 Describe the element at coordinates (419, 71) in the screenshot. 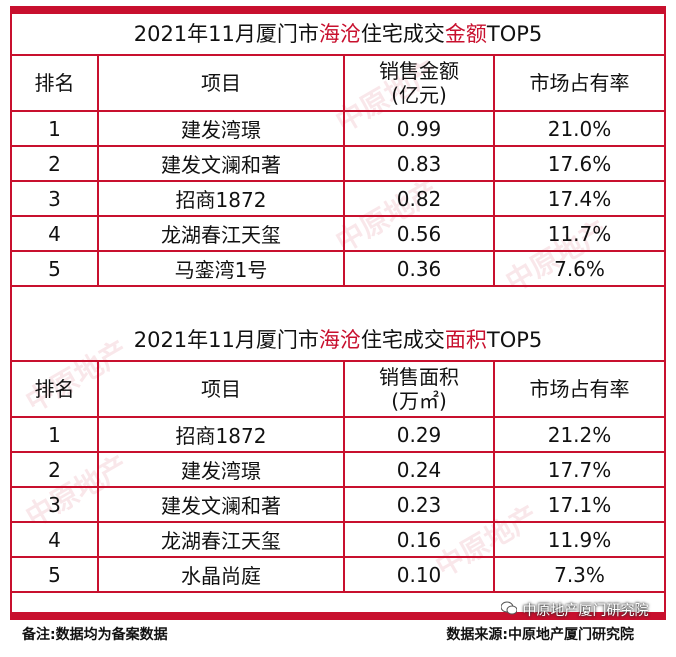

I see `header-sales-amount-label: 销售金额` at that location.